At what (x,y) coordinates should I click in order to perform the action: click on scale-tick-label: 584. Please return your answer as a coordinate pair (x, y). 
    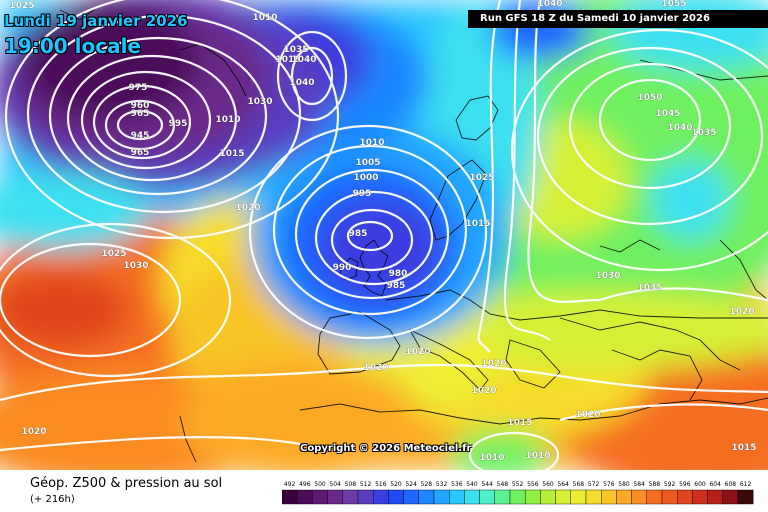
    Looking at the image, I should click on (639, 484).